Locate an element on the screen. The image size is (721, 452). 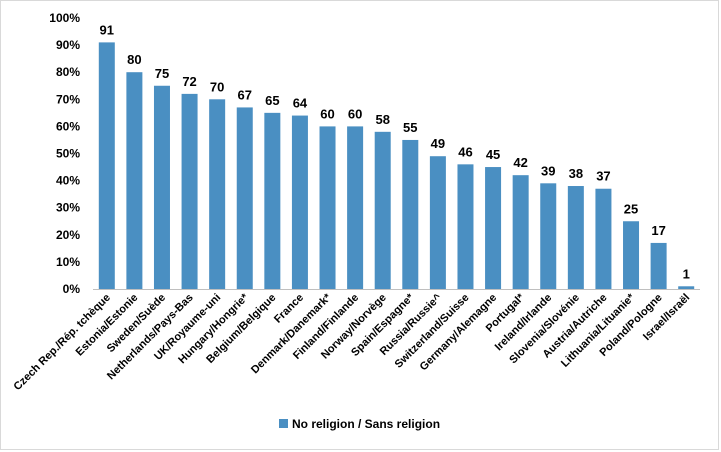
data-label: 39 is located at coordinates (548, 170).